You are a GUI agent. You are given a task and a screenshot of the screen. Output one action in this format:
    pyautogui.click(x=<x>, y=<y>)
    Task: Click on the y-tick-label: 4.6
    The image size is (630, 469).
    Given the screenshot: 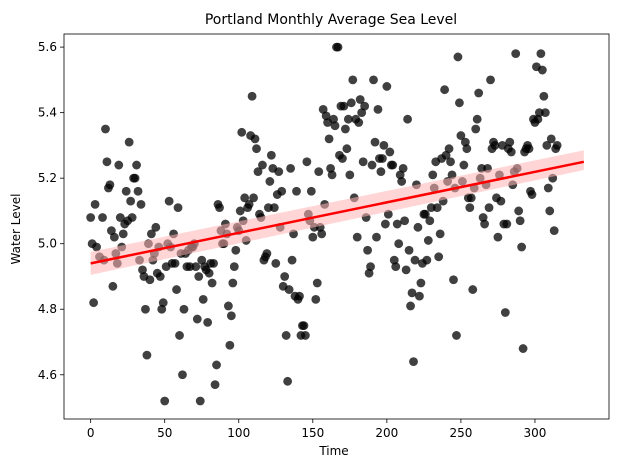 What is the action you would take?
    pyautogui.click(x=47, y=375)
    